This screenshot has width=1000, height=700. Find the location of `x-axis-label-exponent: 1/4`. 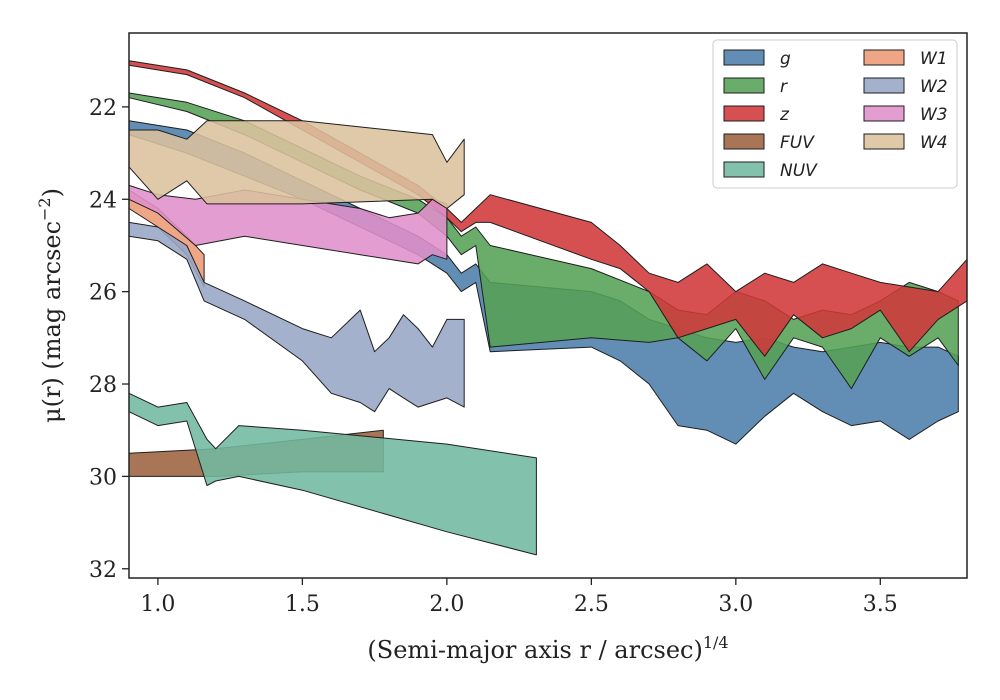

x-axis-label-exponent: 1/4 is located at coordinates (716, 642).